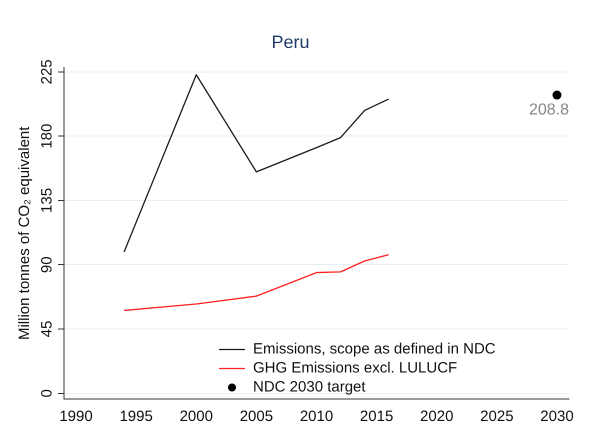  What do you see at coordinates (497, 417) in the screenshot?
I see `x-tick-label: 2025` at bounding box center [497, 417].